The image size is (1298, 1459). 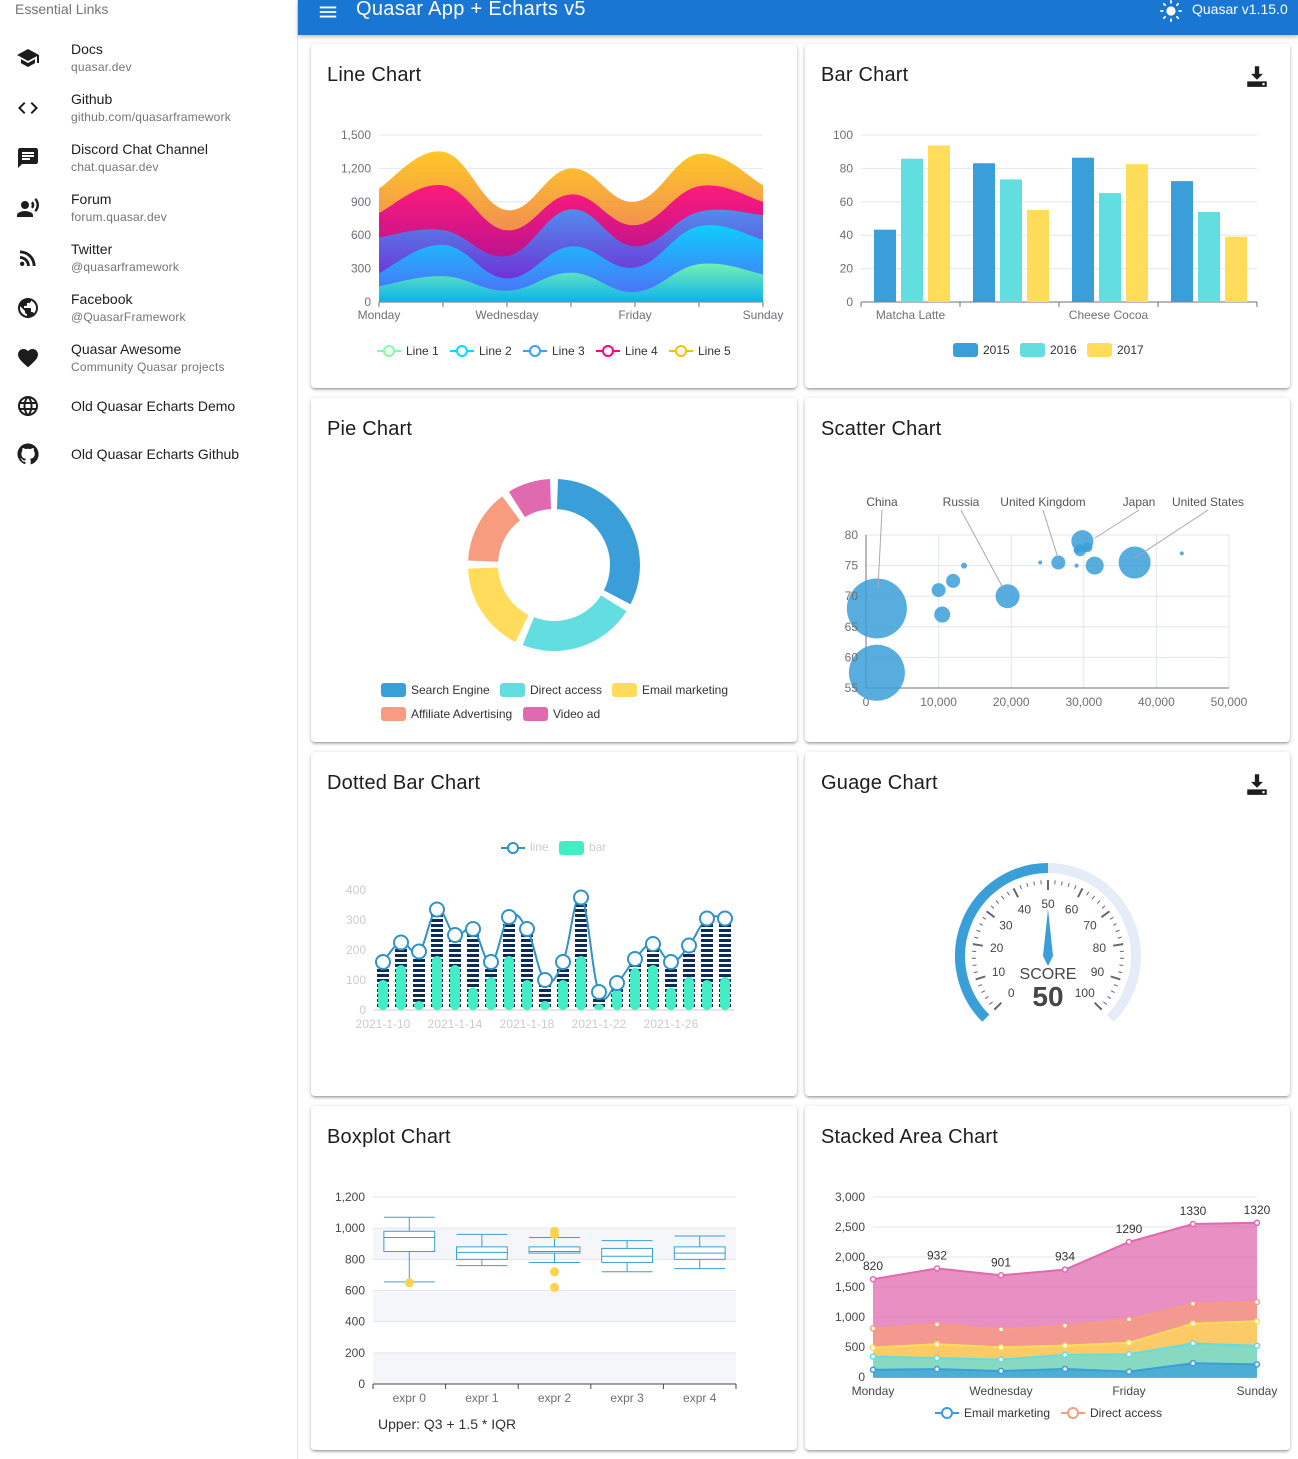 I want to click on sidebar-item-title: Github, so click(x=92, y=99).